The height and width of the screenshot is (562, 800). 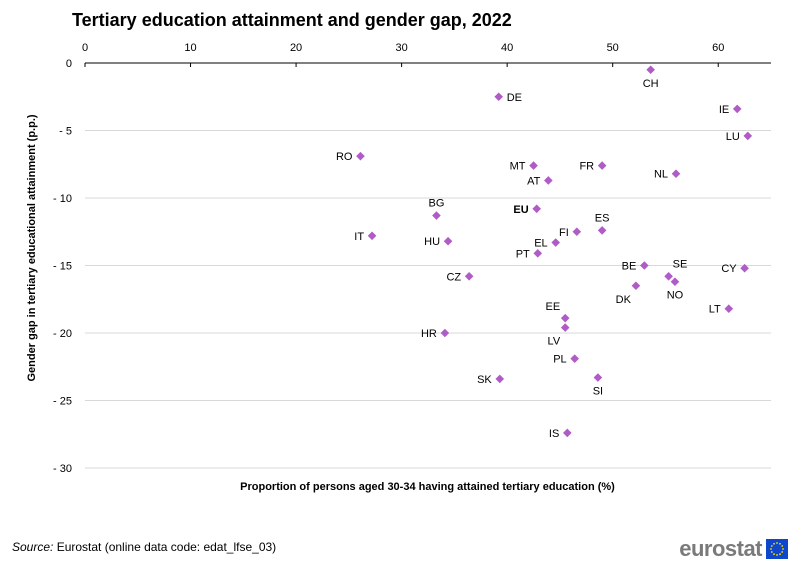 What do you see at coordinates (427, 64) in the screenshot?
I see `axes` at bounding box center [427, 64].